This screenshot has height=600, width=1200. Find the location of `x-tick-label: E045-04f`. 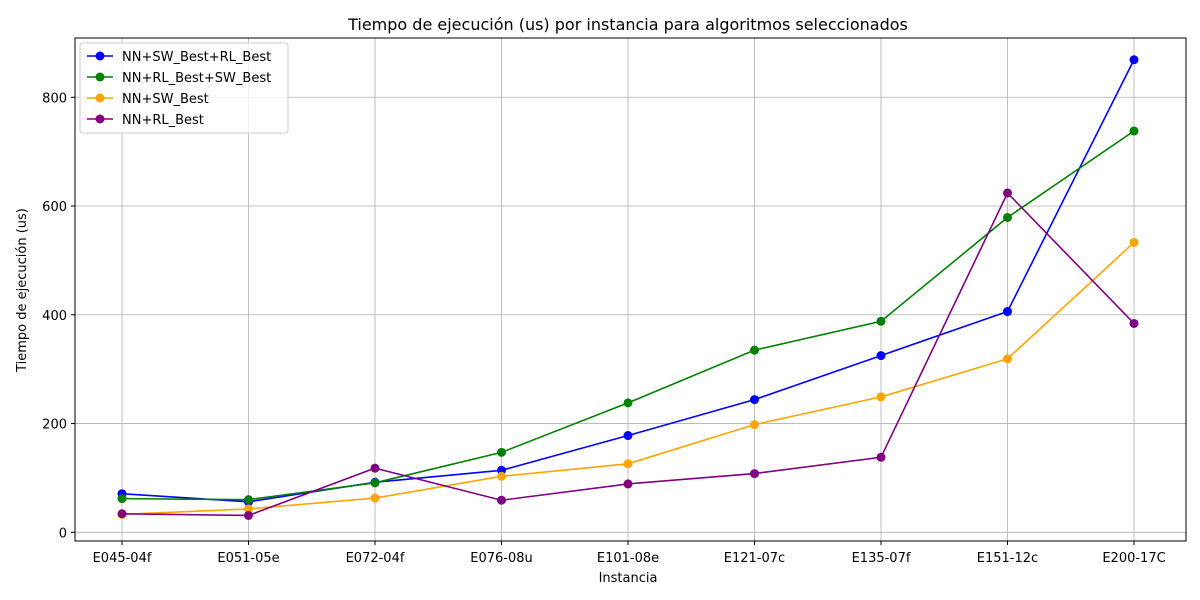

x-tick-label: E045-04f is located at coordinates (122, 558).